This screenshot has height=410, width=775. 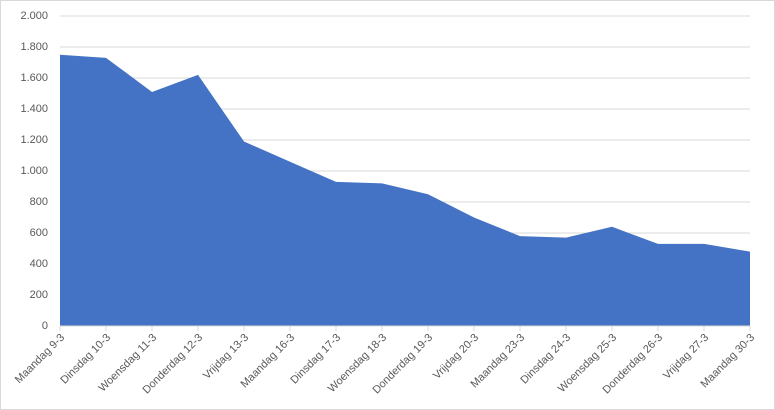 What do you see at coordinates (34, 171) in the screenshot?
I see `y-tick-label: 1.000` at bounding box center [34, 171].